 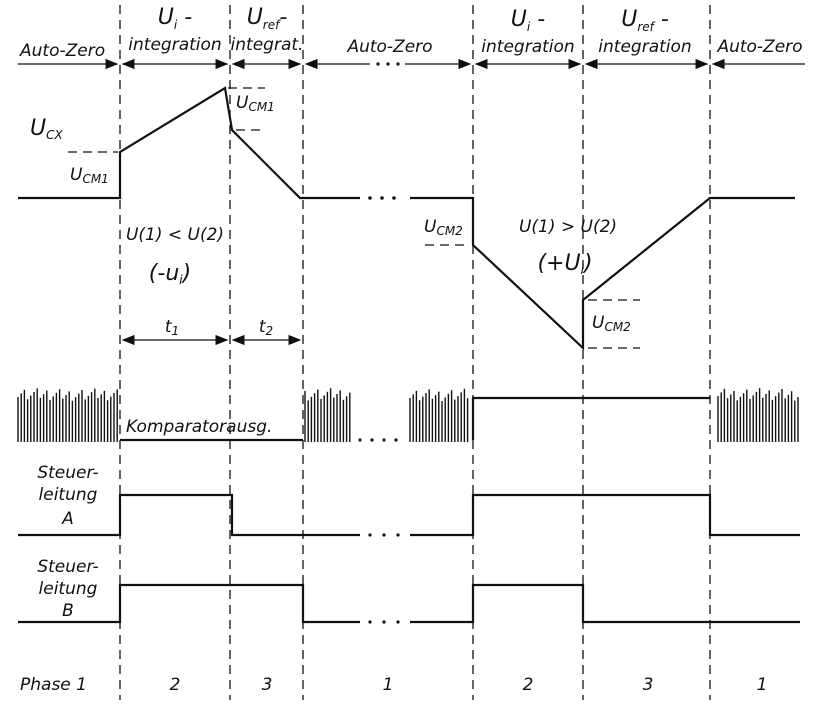 I want to click on comparator-label: Komparatorausg., so click(x=199, y=427).